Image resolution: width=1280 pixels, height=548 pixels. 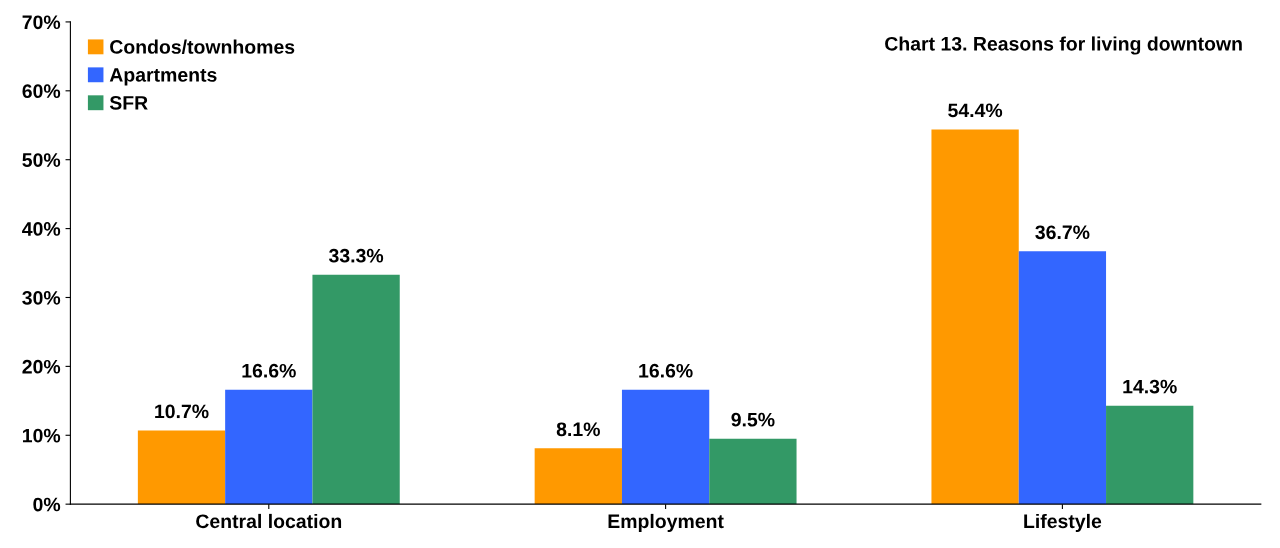 What do you see at coordinates (578, 429) in the screenshot?
I see `data-label: 8.1%` at bounding box center [578, 429].